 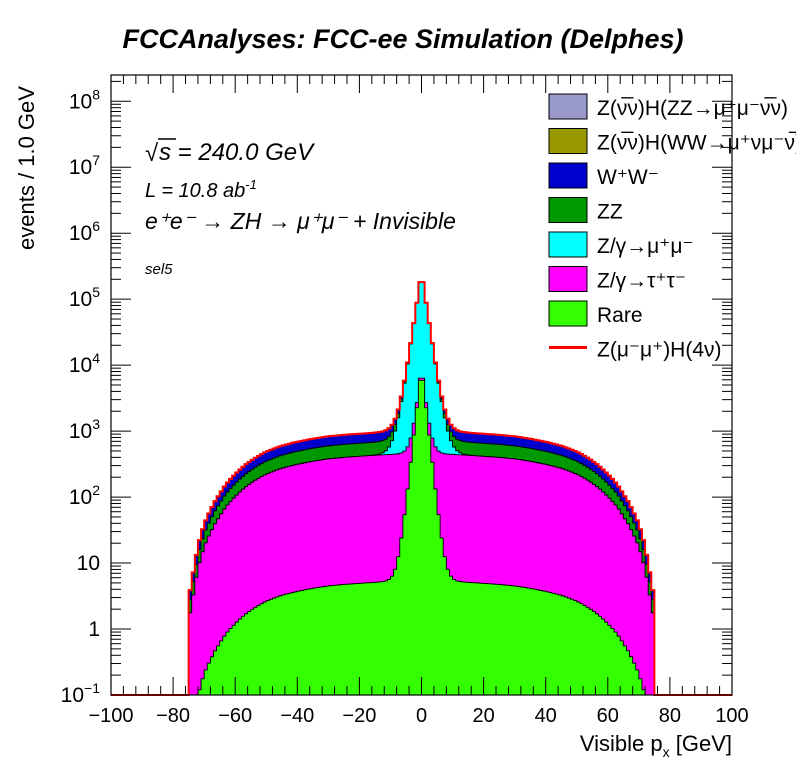 I want to click on lumi-main: L = 10.8 ab, so click(x=195, y=191).